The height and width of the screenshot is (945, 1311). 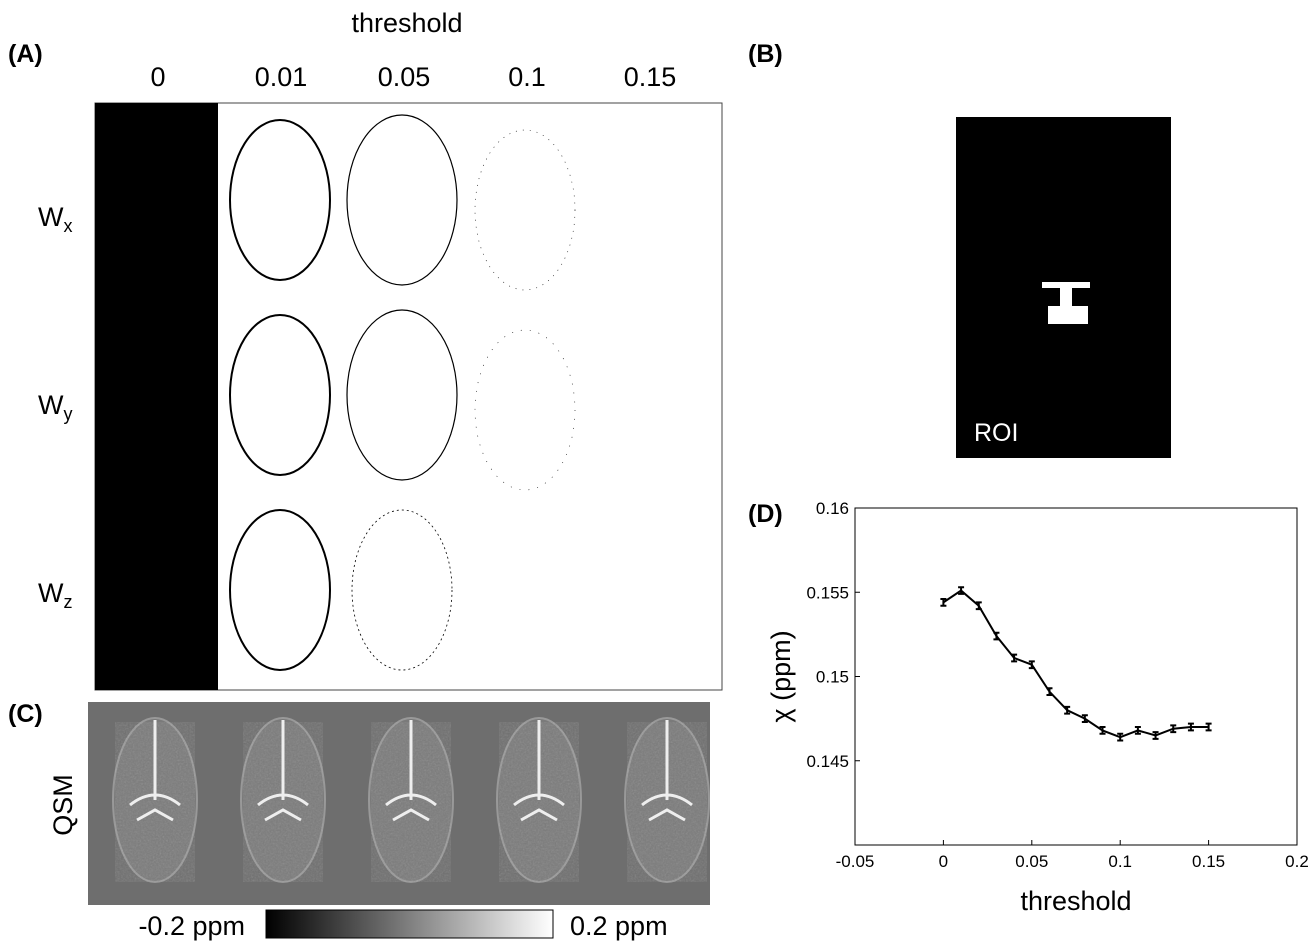 What do you see at coordinates (781, 676) in the screenshot?
I see `y-axis-label: χ (ppm)` at bounding box center [781, 676].